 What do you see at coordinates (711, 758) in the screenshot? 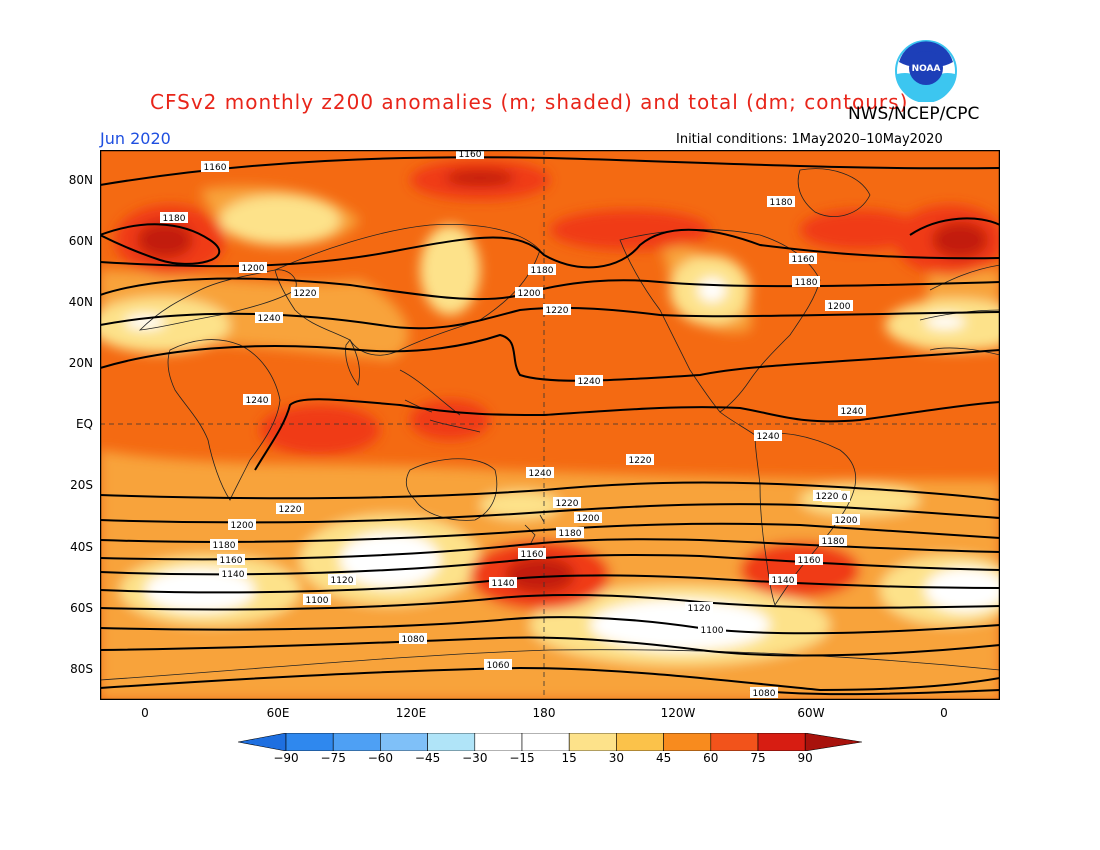
I see `colorbar-label: 60` at bounding box center [711, 758].